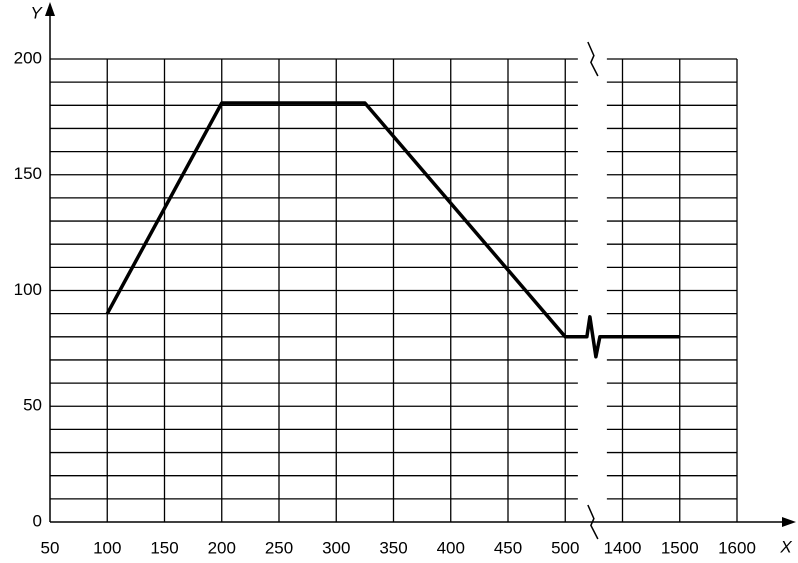  I want to click on x-tick-label: 350, so click(393, 547).